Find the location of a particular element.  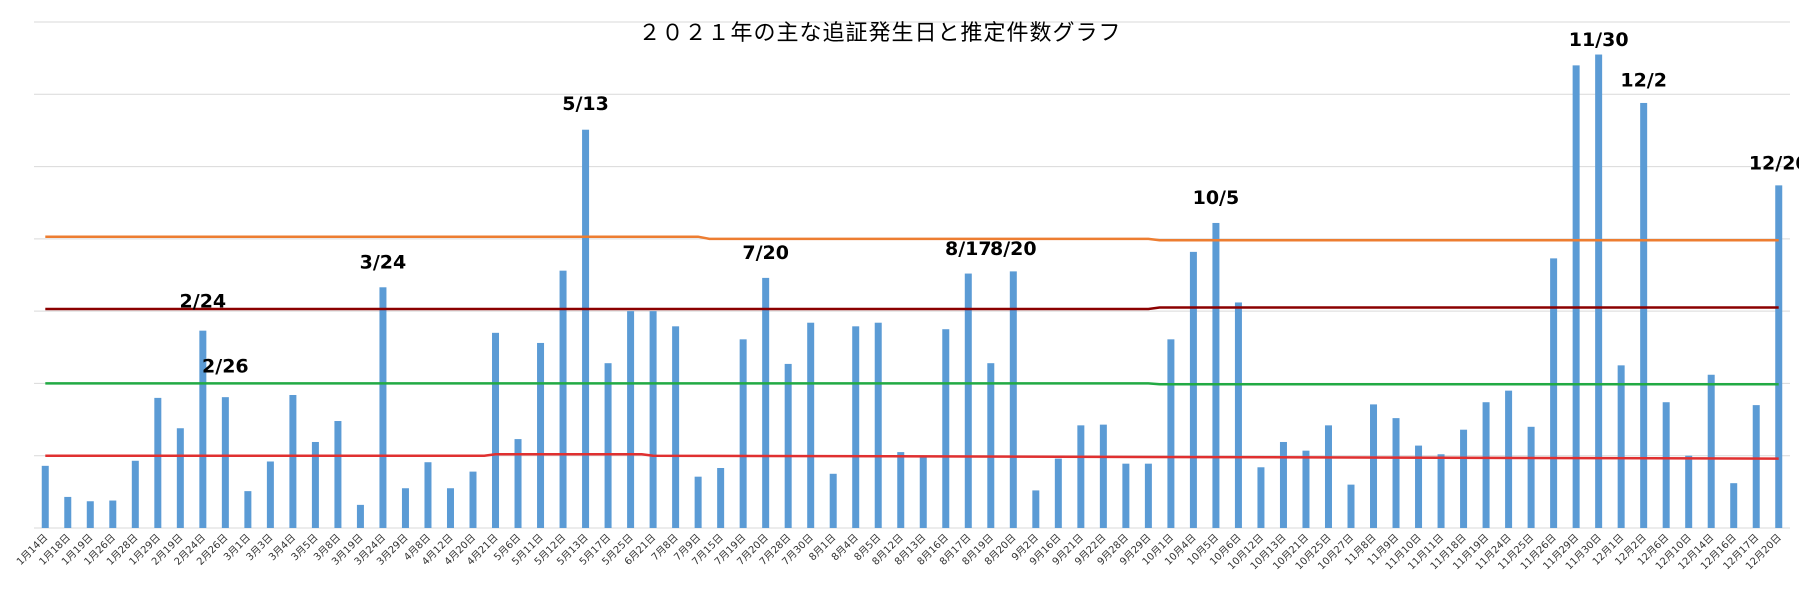

chart-title: ２０２１年の主な追証発生日と推定件数グラフ is located at coordinates (879, 33).